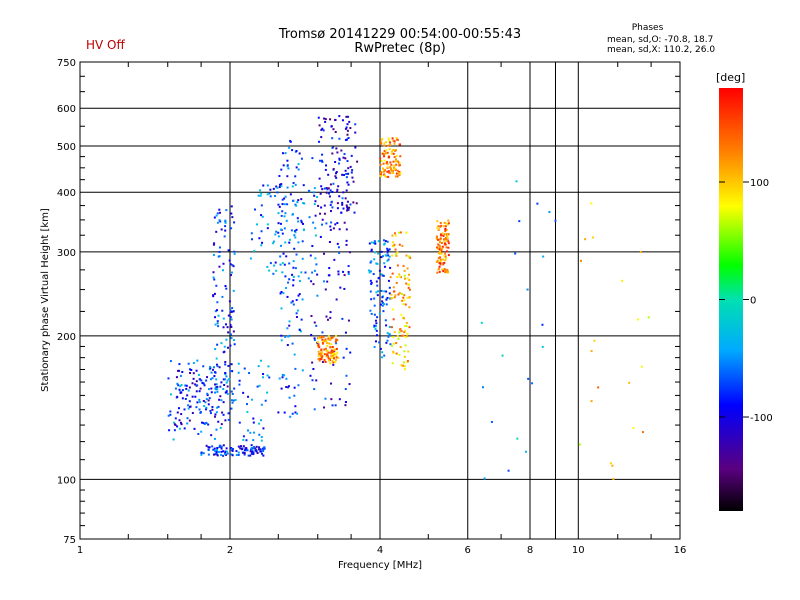 Image resolution: width=800 pixels, height=600 pixels. Describe the element at coordinates (661, 50) in the screenshot. I see `phase-x-stats: mean, sd,X: 110.2, 26.0` at that location.